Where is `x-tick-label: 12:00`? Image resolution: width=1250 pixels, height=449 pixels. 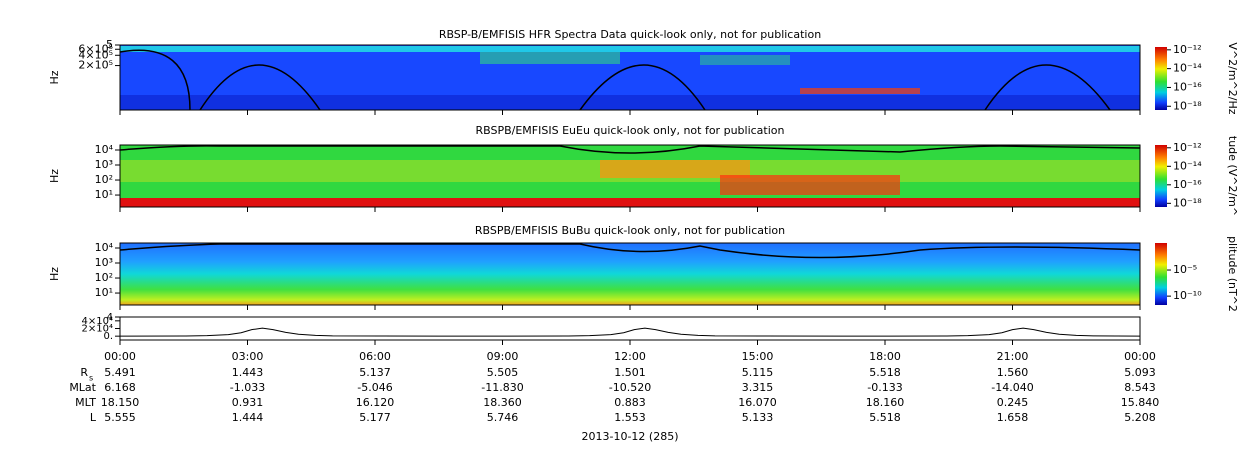
x-tick-label: 12:00 is located at coordinates (630, 356).